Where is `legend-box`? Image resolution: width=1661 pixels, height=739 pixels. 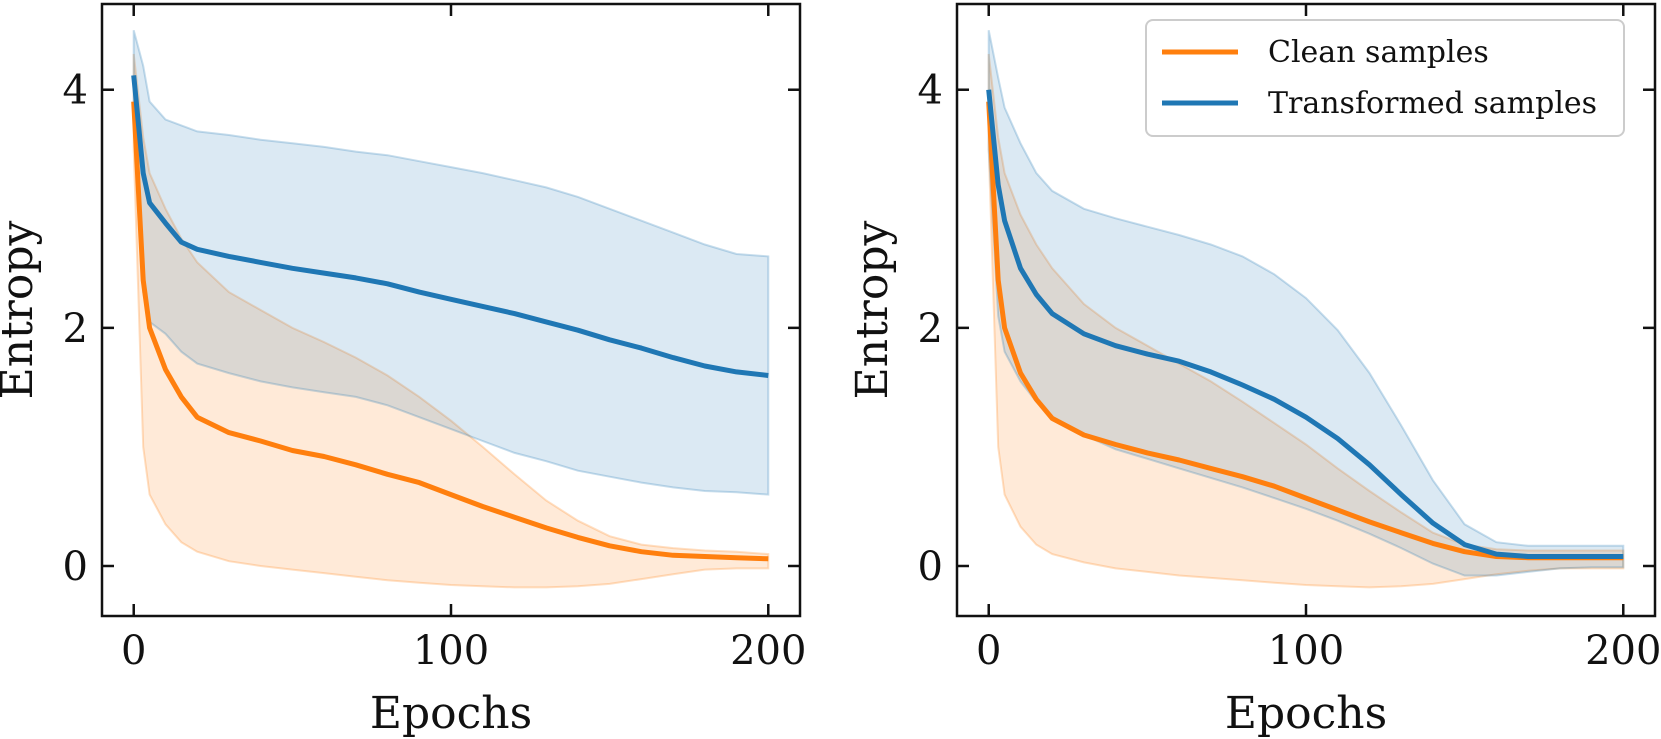
legend-box is located at coordinates (1385, 78).